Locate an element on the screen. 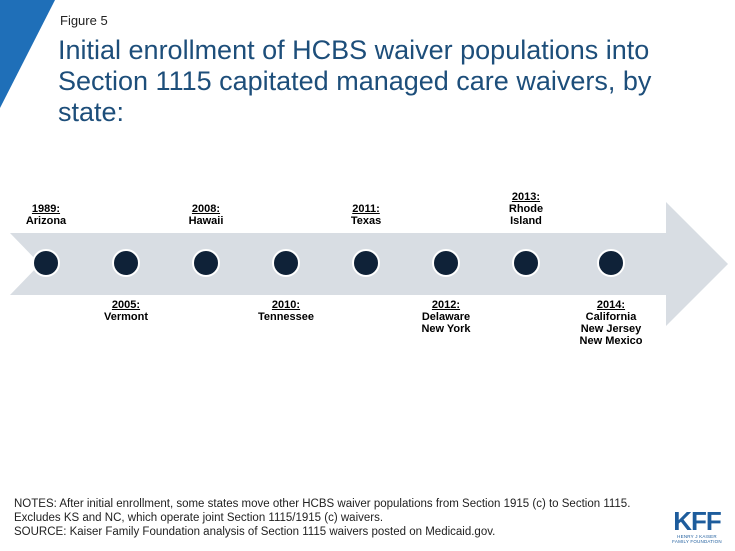  logo-text: KFF is located at coordinates (697, 521).